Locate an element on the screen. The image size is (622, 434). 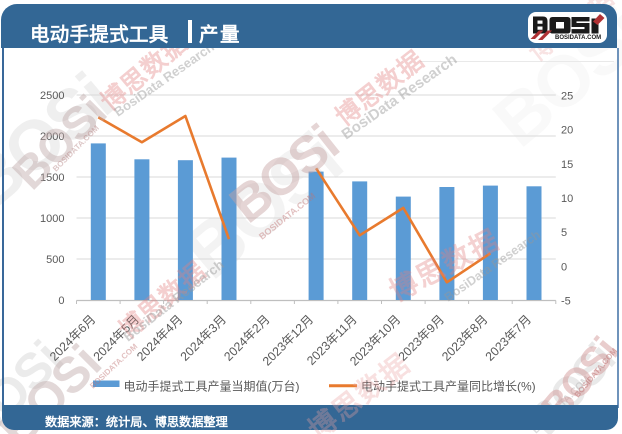
svg-text: 5 is located at coordinates (564, 233).